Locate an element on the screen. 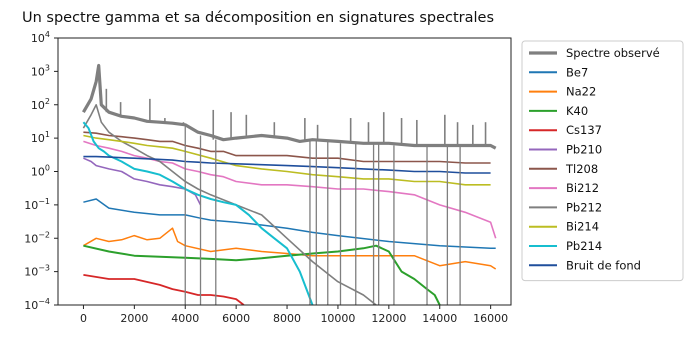  x-tick-label: 4000 is located at coordinates (185, 318).